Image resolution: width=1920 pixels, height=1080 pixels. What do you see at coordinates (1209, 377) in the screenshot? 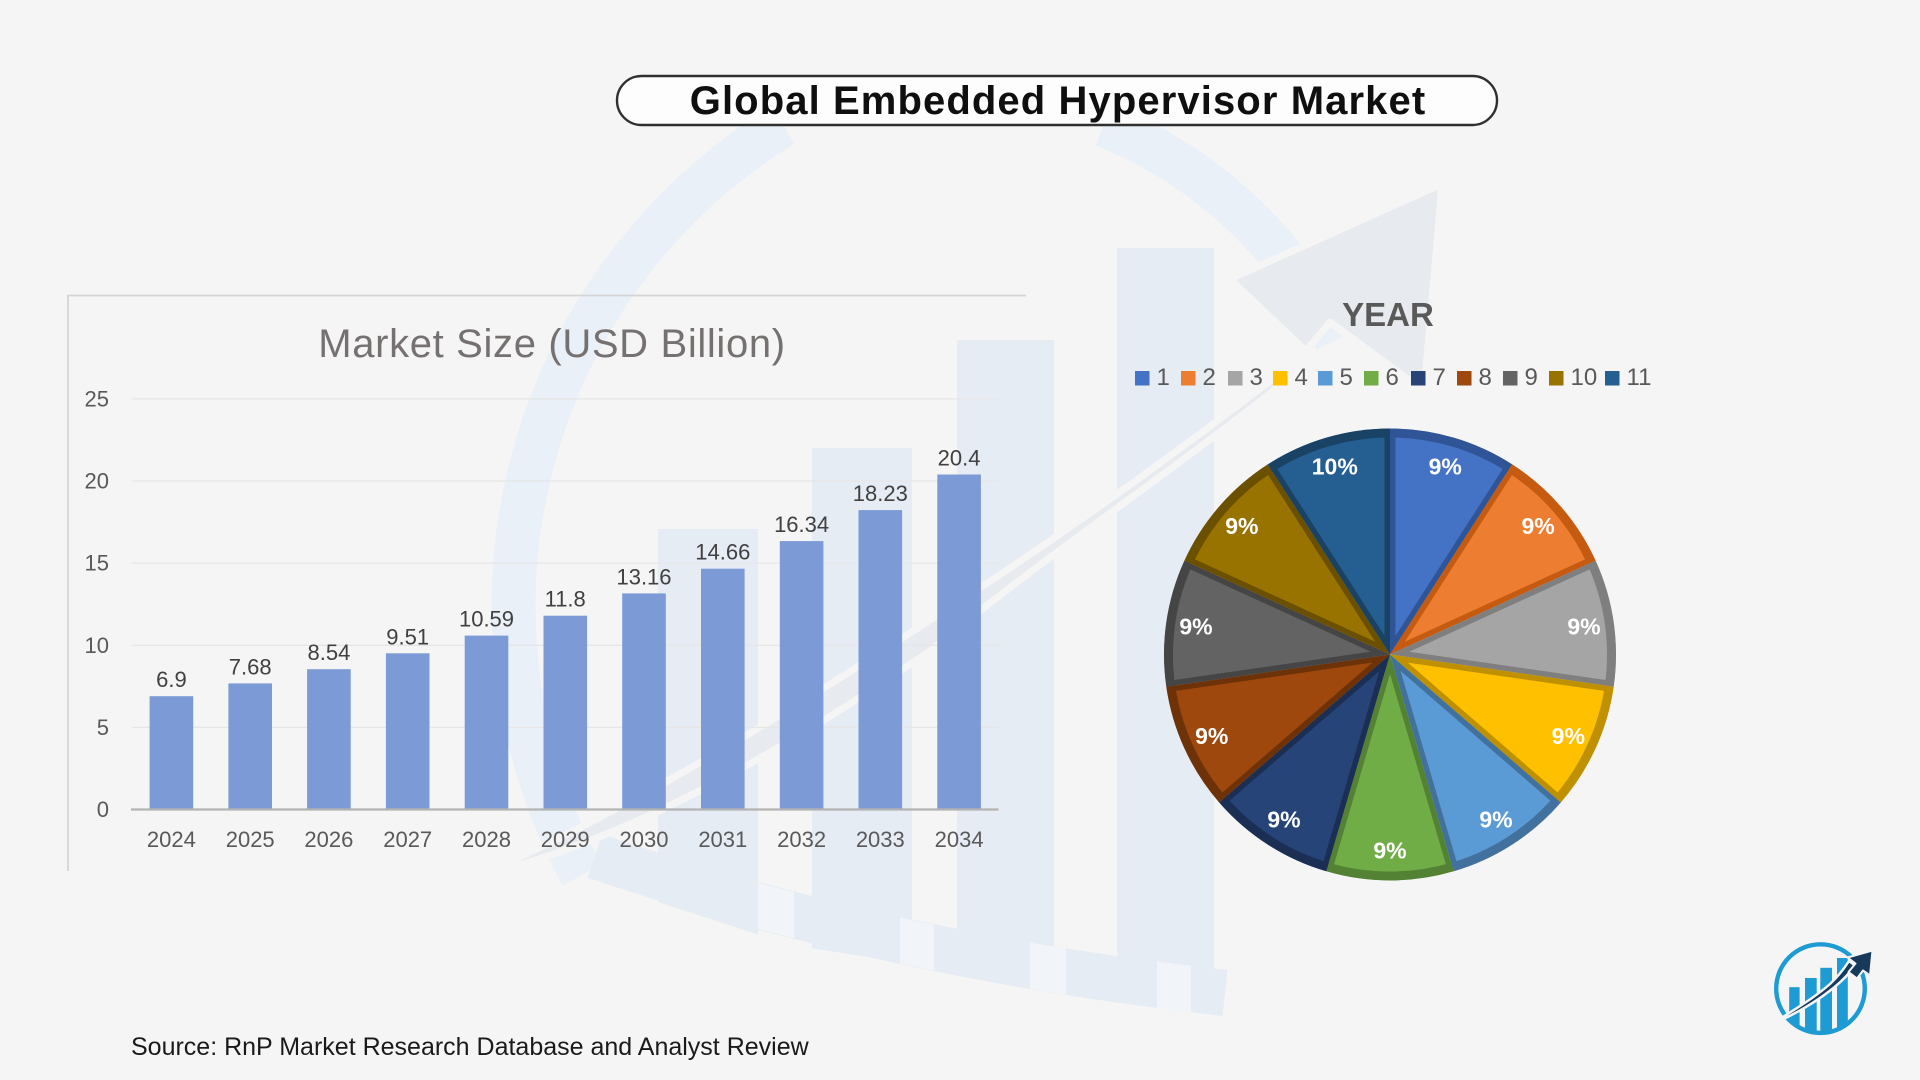
I see `svg-text: 2` at bounding box center [1209, 377].